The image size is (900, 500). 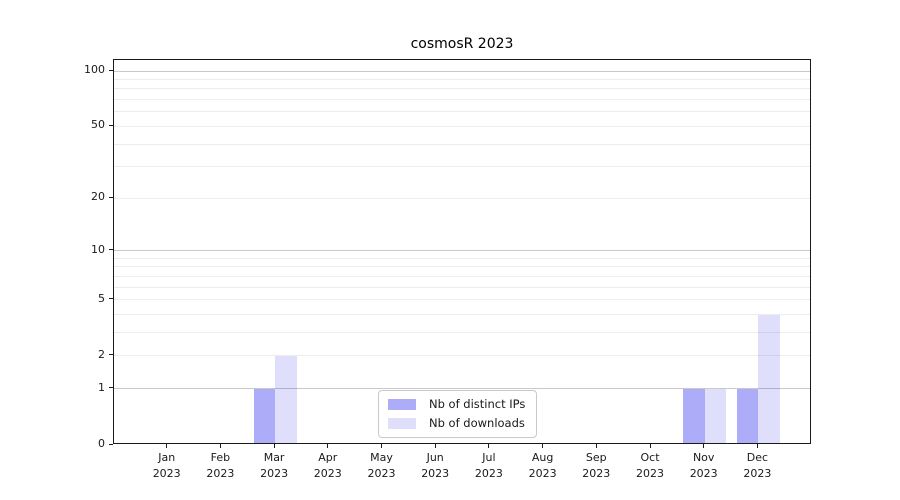 What do you see at coordinates (747, 415) in the screenshot?
I see `bar-distinct-ips-dec` at bounding box center [747, 415].